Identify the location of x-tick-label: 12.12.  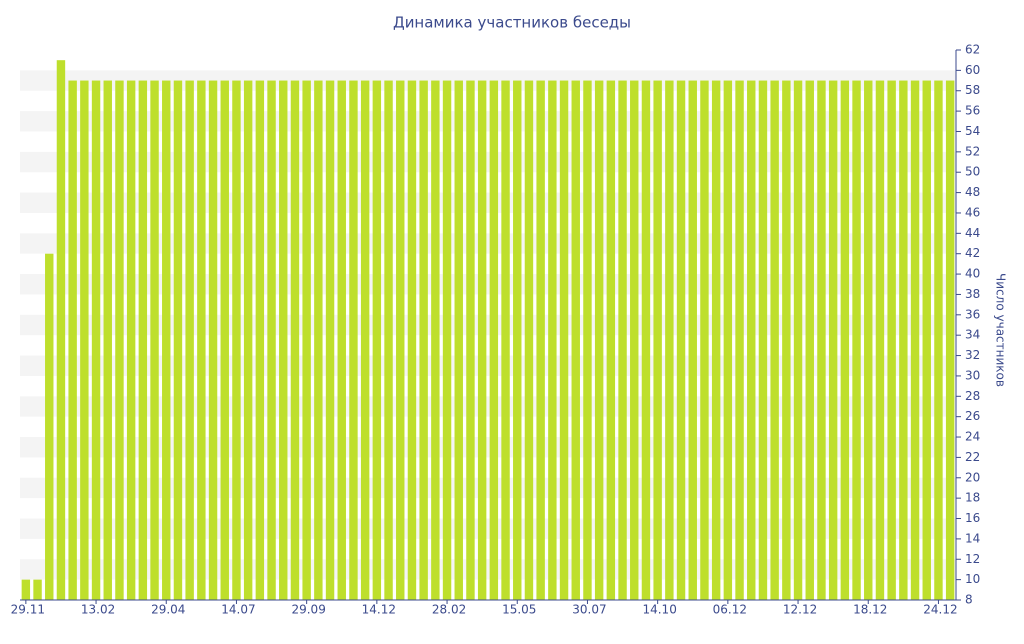
(800, 610).